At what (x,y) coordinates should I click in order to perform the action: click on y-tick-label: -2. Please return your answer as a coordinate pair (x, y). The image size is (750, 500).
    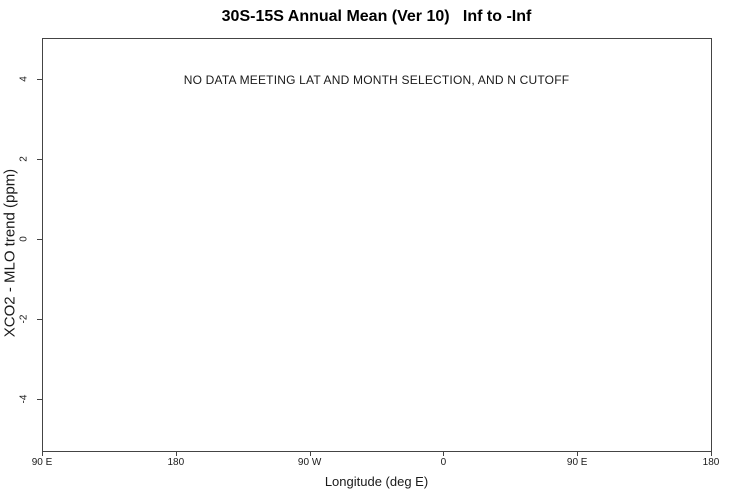
    Looking at the image, I should click on (24, 319).